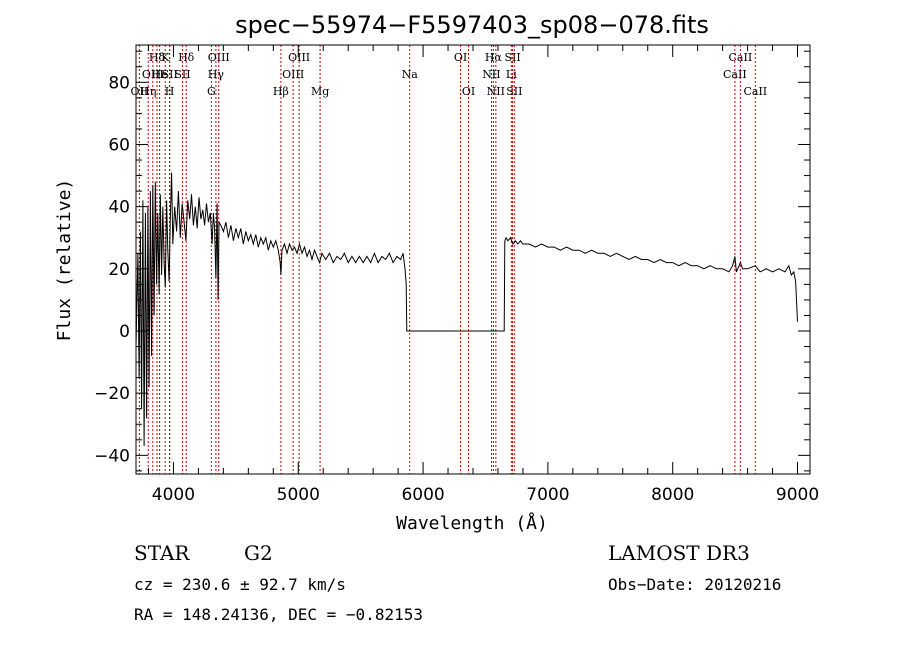  Describe the element at coordinates (797, 495) in the screenshot. I see `x-tick-label: 9000` at that location.